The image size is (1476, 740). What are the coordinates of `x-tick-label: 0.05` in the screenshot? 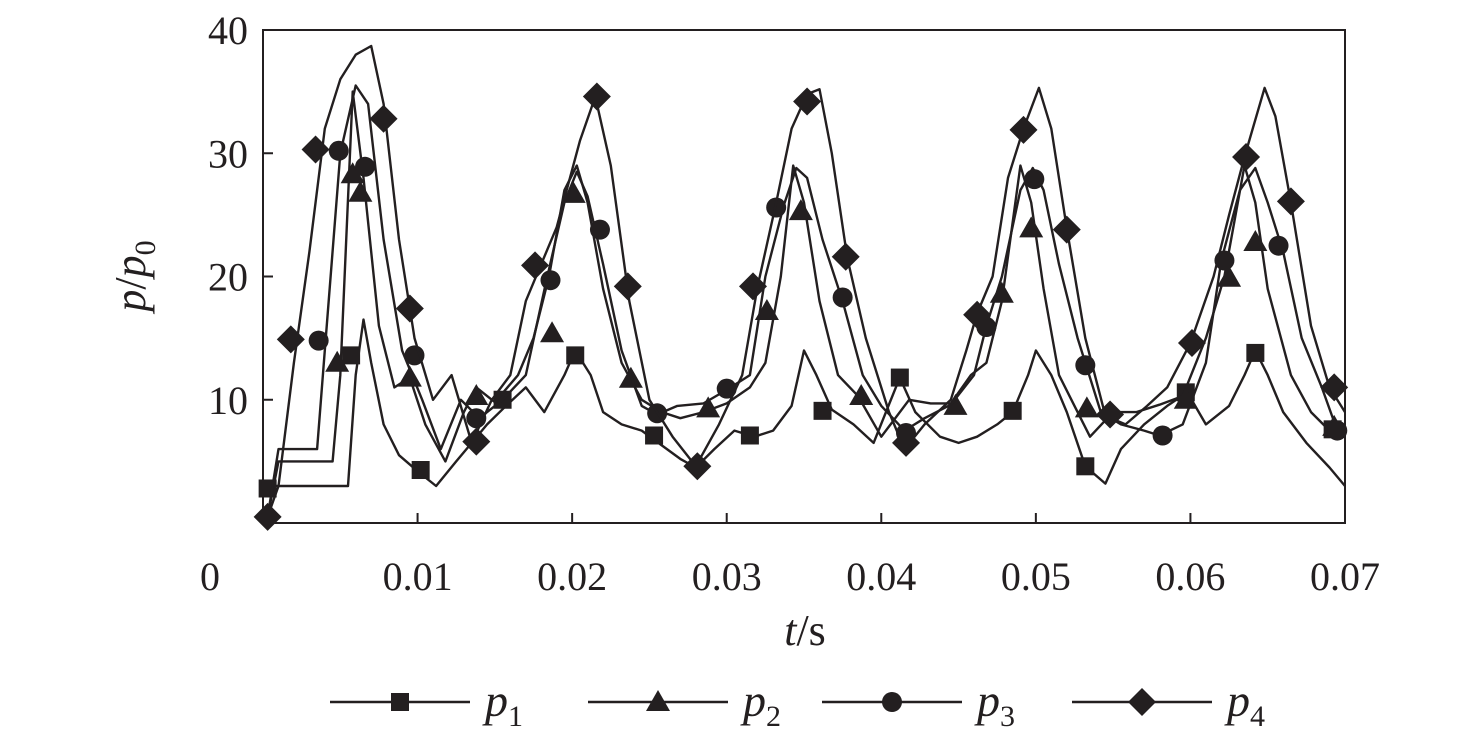 It's located at (1036, 576).